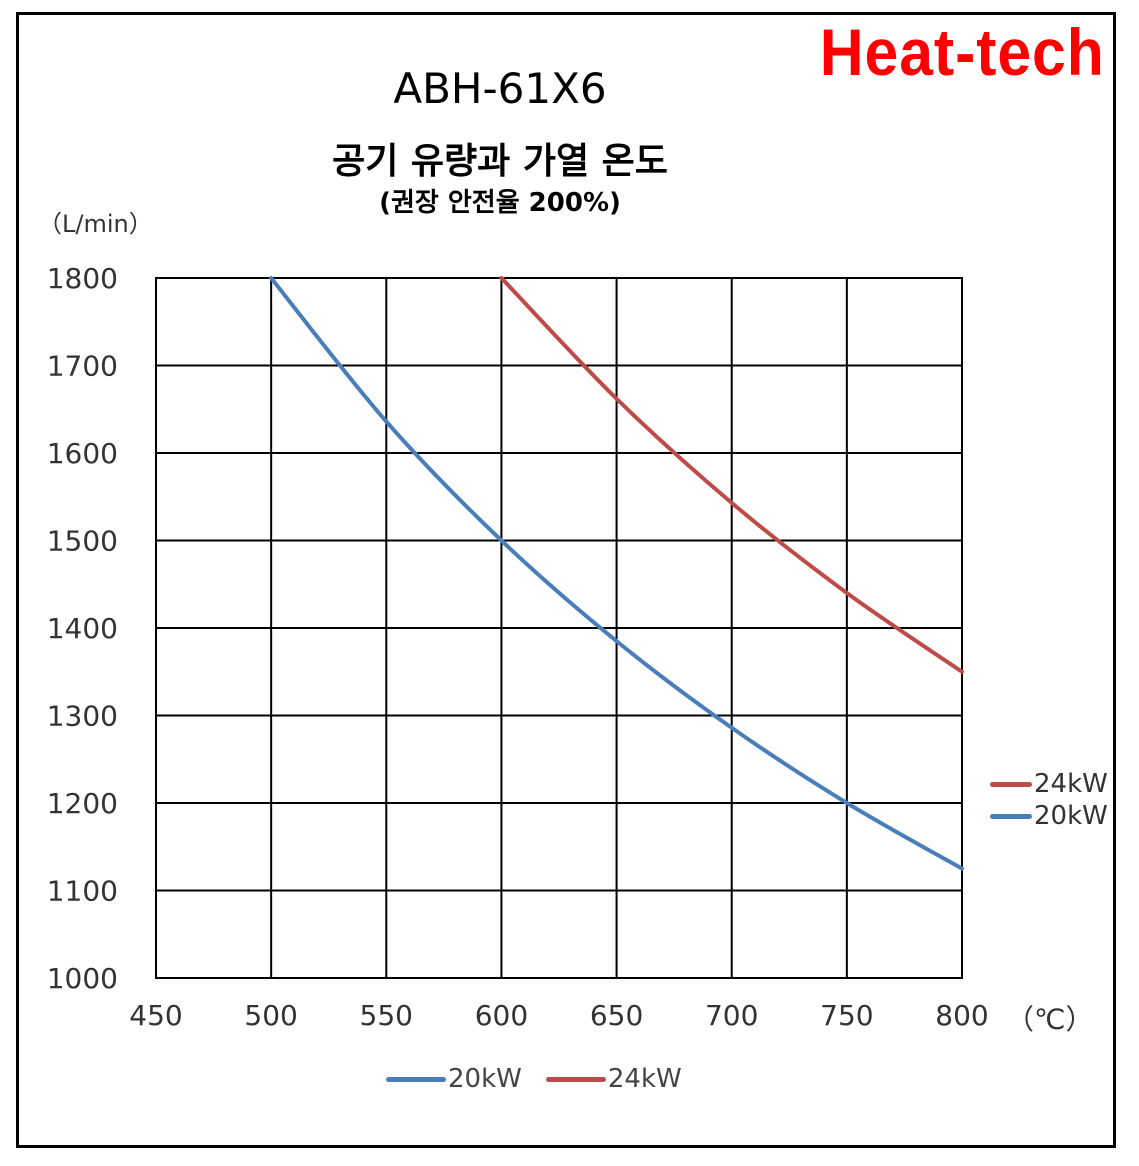 This screenshot has height=1166, width=1139. What do you see at coordinates (82, 278) in the screenshot?
I see `y-tick-label: 1800` at bounding box center [82, 278].